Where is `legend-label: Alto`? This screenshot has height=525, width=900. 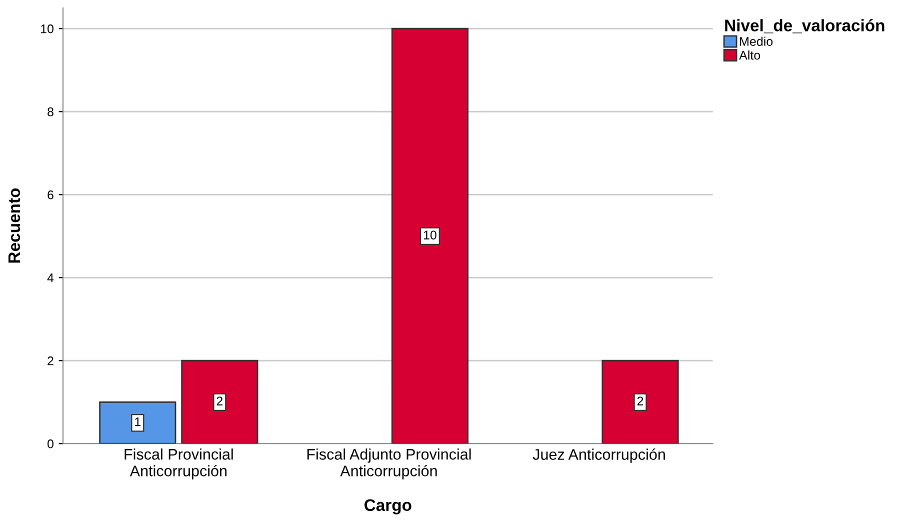
legend-label: Alto is located at coordinates (749, 55).